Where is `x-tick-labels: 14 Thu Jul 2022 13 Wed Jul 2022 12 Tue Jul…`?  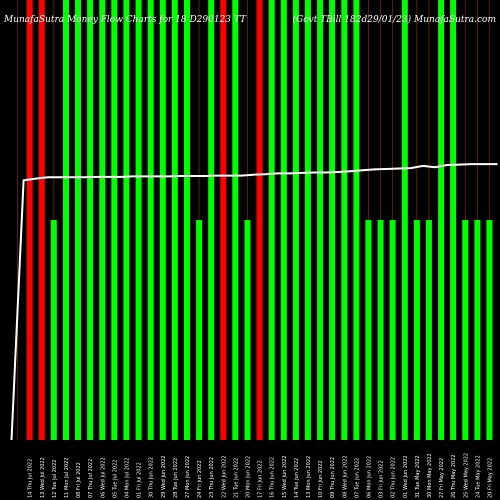
x-tick-labels: 14 Thu Jul 2022 13 Wed Jul 2022 12 Tue Jul… is located at coordinates (261, 475).